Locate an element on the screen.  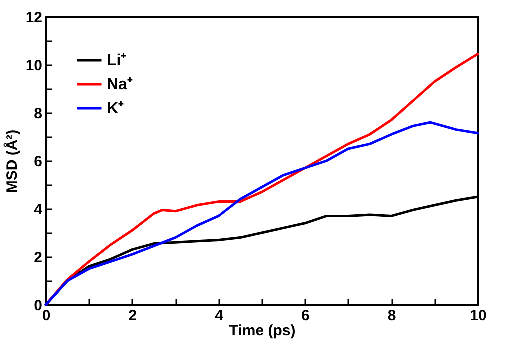
legend-label: Na⁺ is located at coordinates (120, 85).